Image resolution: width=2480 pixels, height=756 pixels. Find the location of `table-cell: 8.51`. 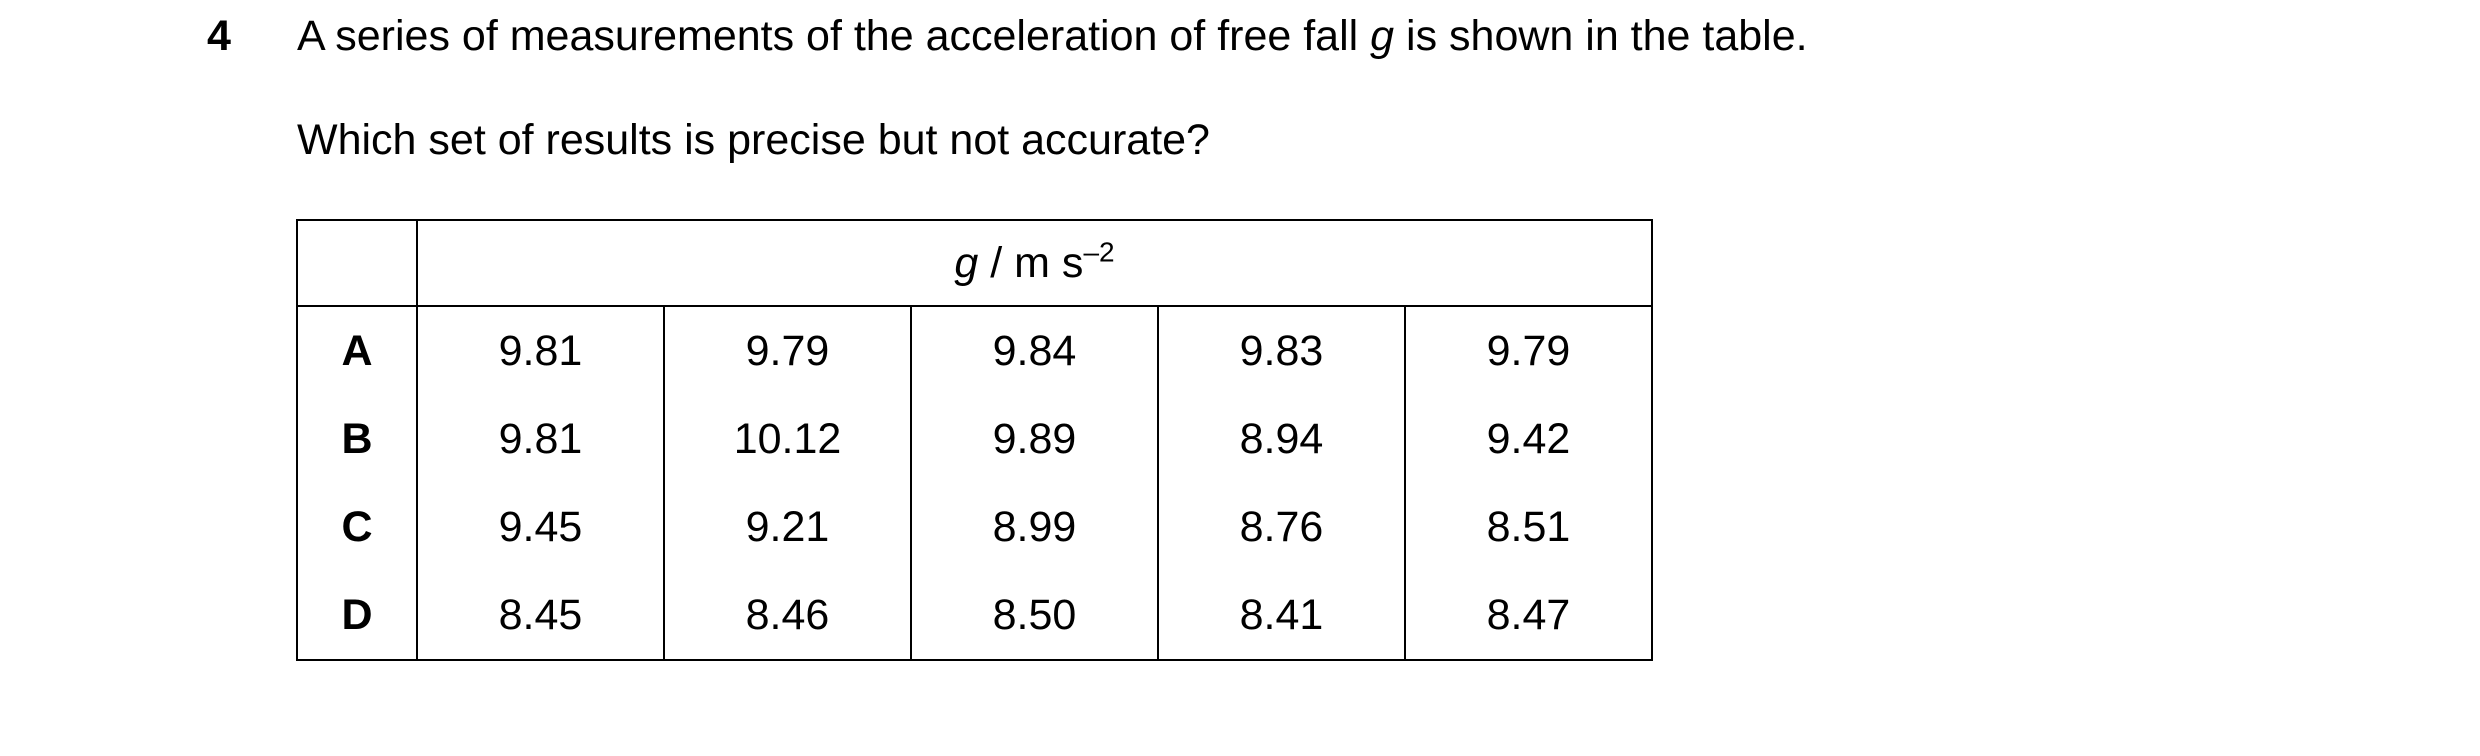

table-cell: 8.51 is located at coordinates (1528, 527).